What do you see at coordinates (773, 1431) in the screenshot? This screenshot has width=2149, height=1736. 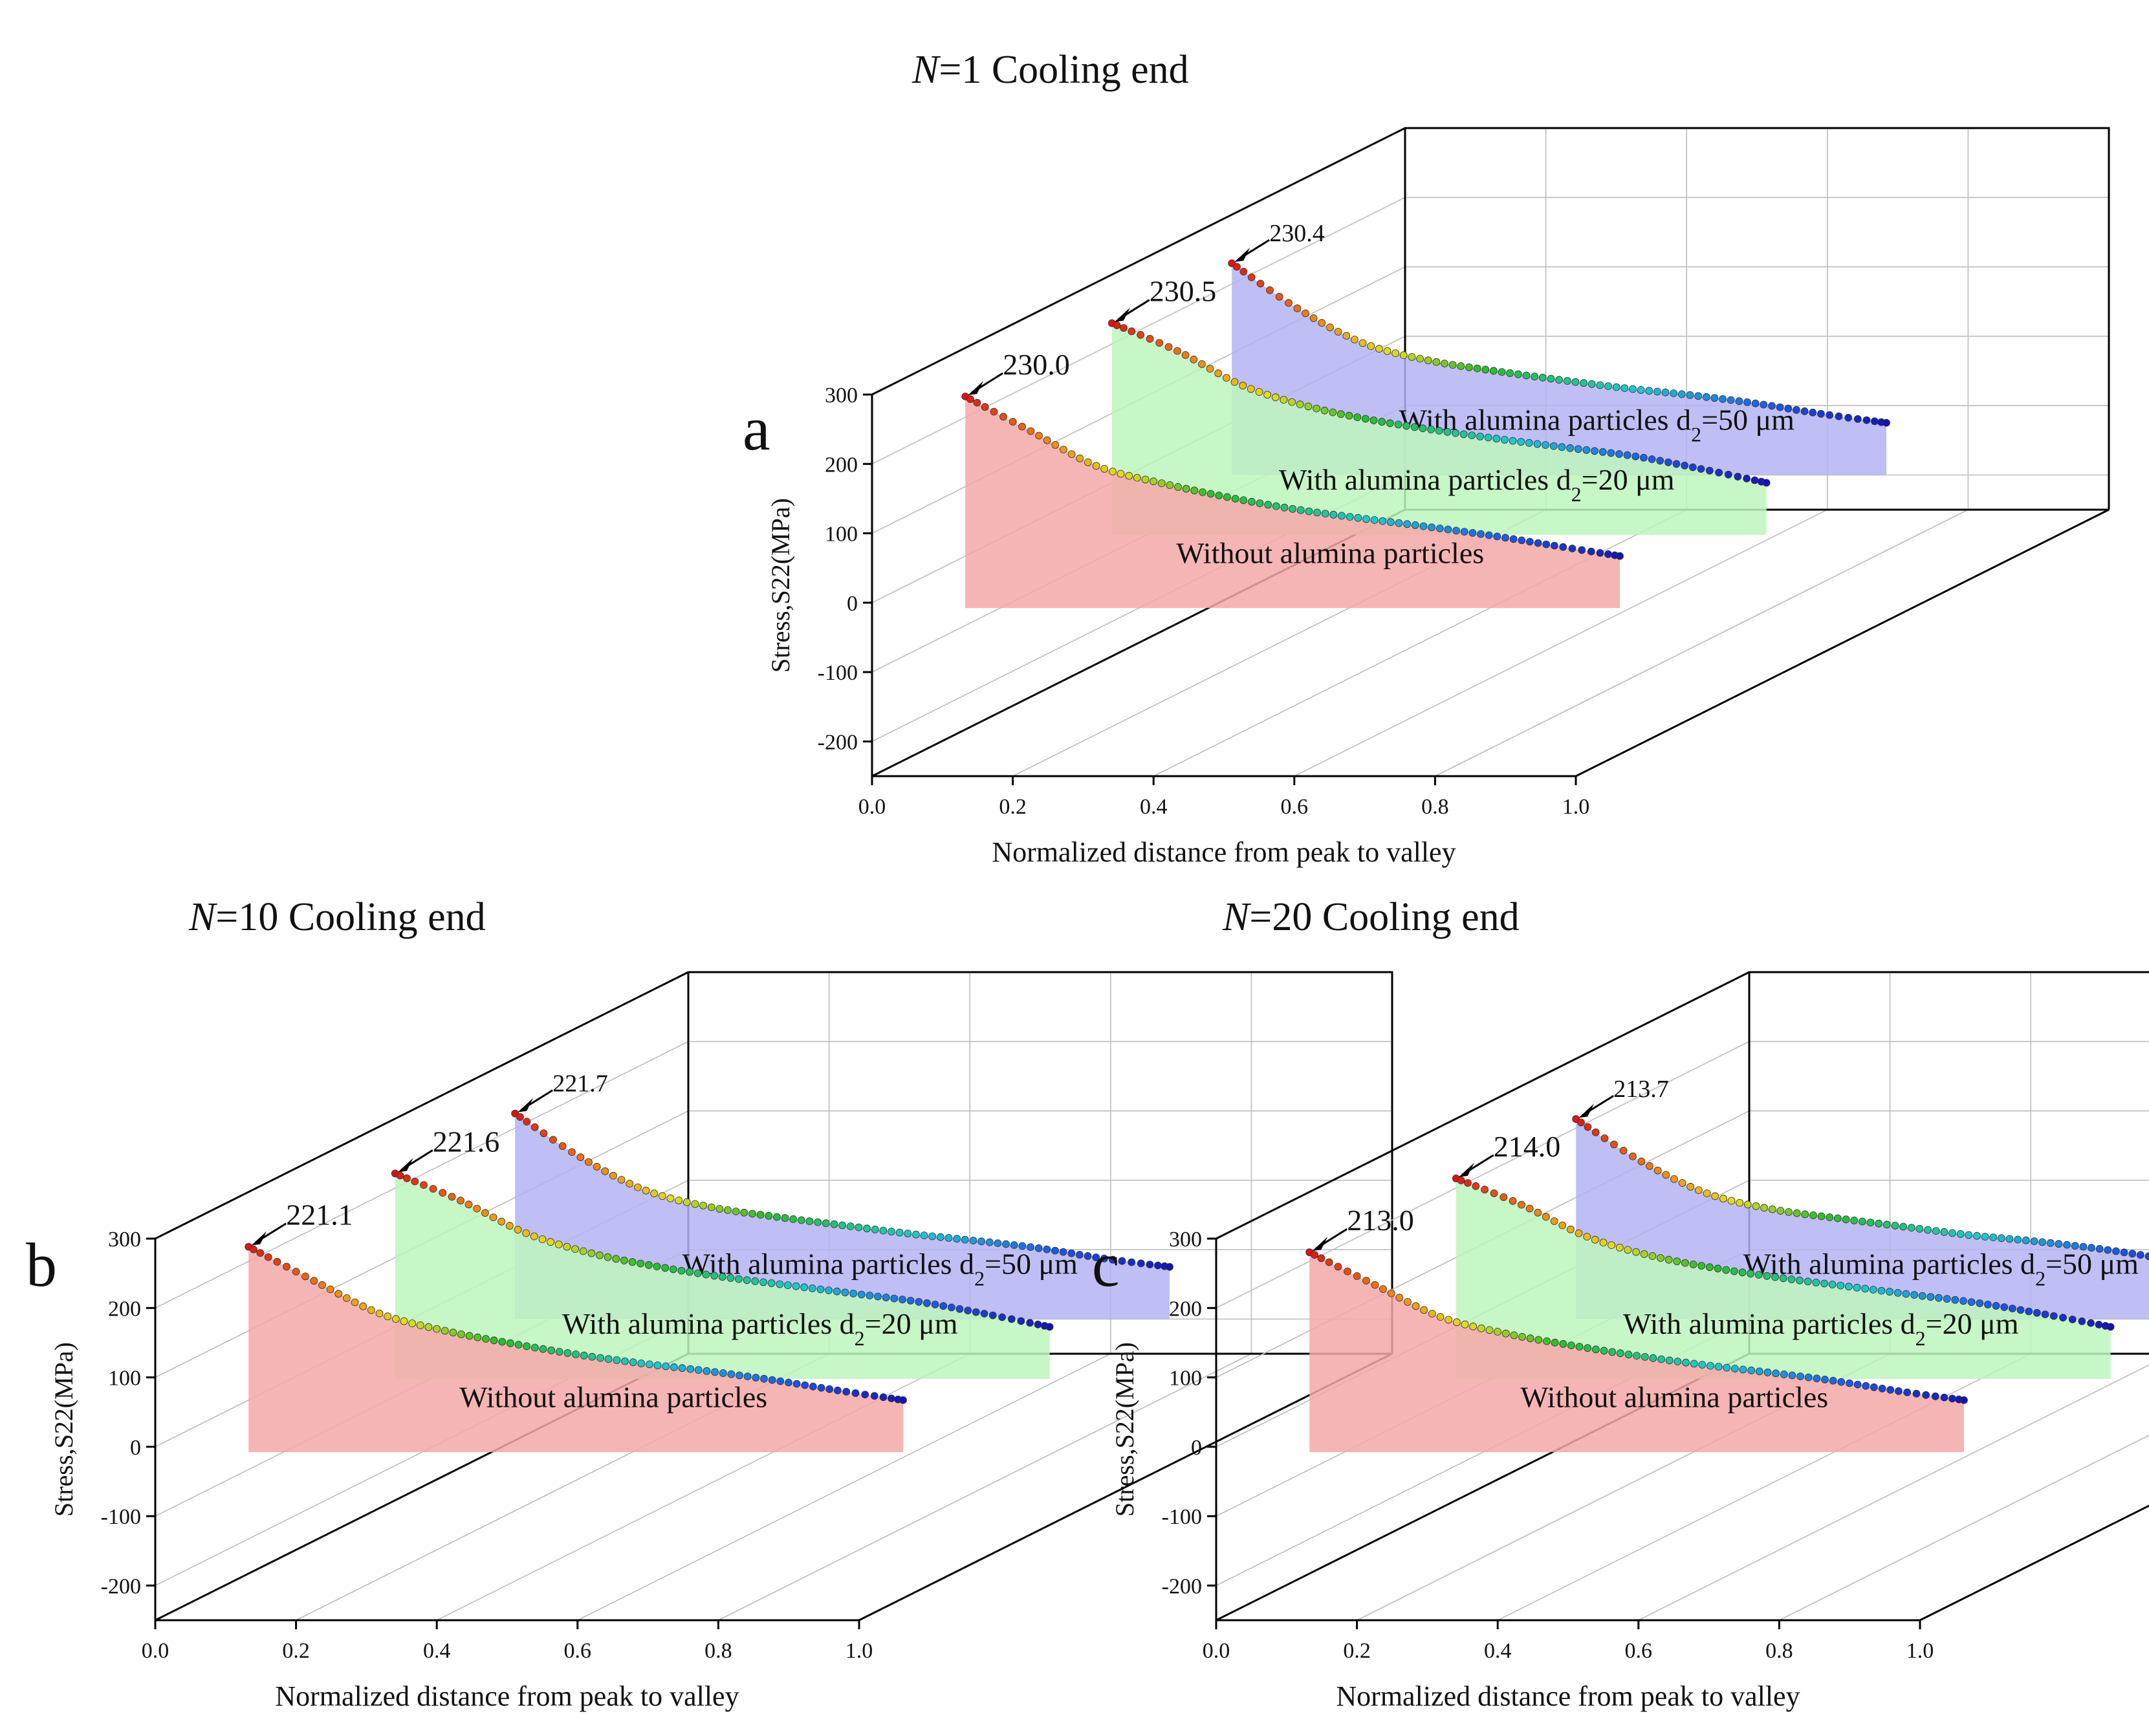 I see `front-axes-edge` at bounding box center [773, 1431].